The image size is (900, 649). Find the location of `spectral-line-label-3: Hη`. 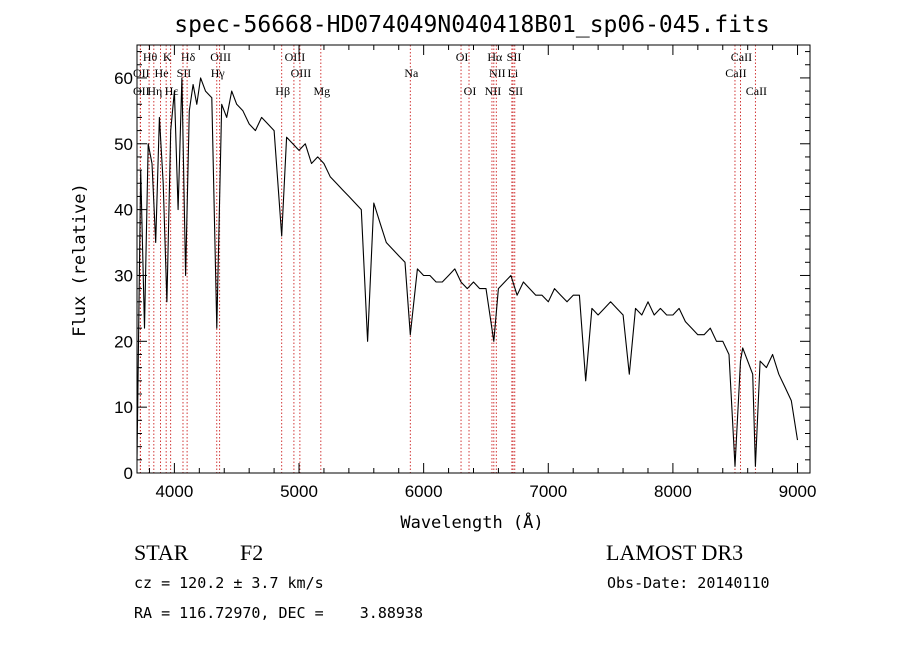

spectral-line-label-3: Hη is located at coordinates (154, 91).